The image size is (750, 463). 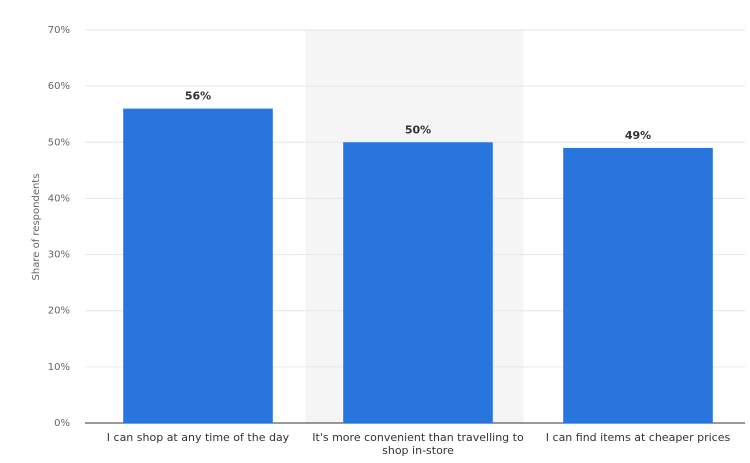 What do you see at coordinates (59, 255) in the screenshot?
I see `y-tick-label: 30%` at bounding box center [59, 255].